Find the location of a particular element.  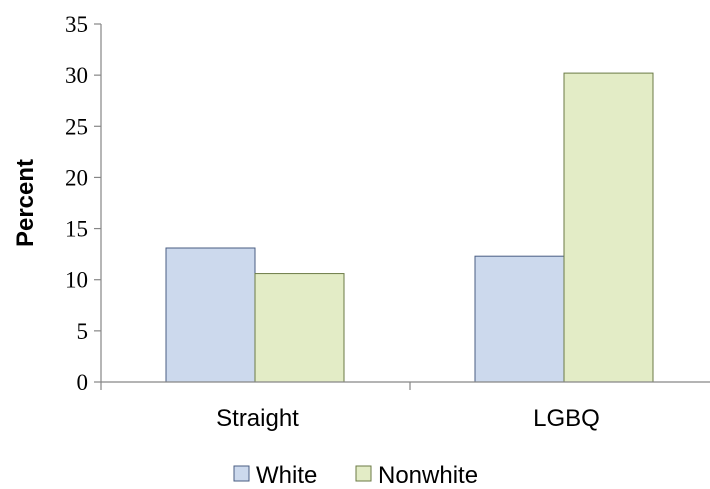

legend-swatch-white is located at coordinates (241, 473).